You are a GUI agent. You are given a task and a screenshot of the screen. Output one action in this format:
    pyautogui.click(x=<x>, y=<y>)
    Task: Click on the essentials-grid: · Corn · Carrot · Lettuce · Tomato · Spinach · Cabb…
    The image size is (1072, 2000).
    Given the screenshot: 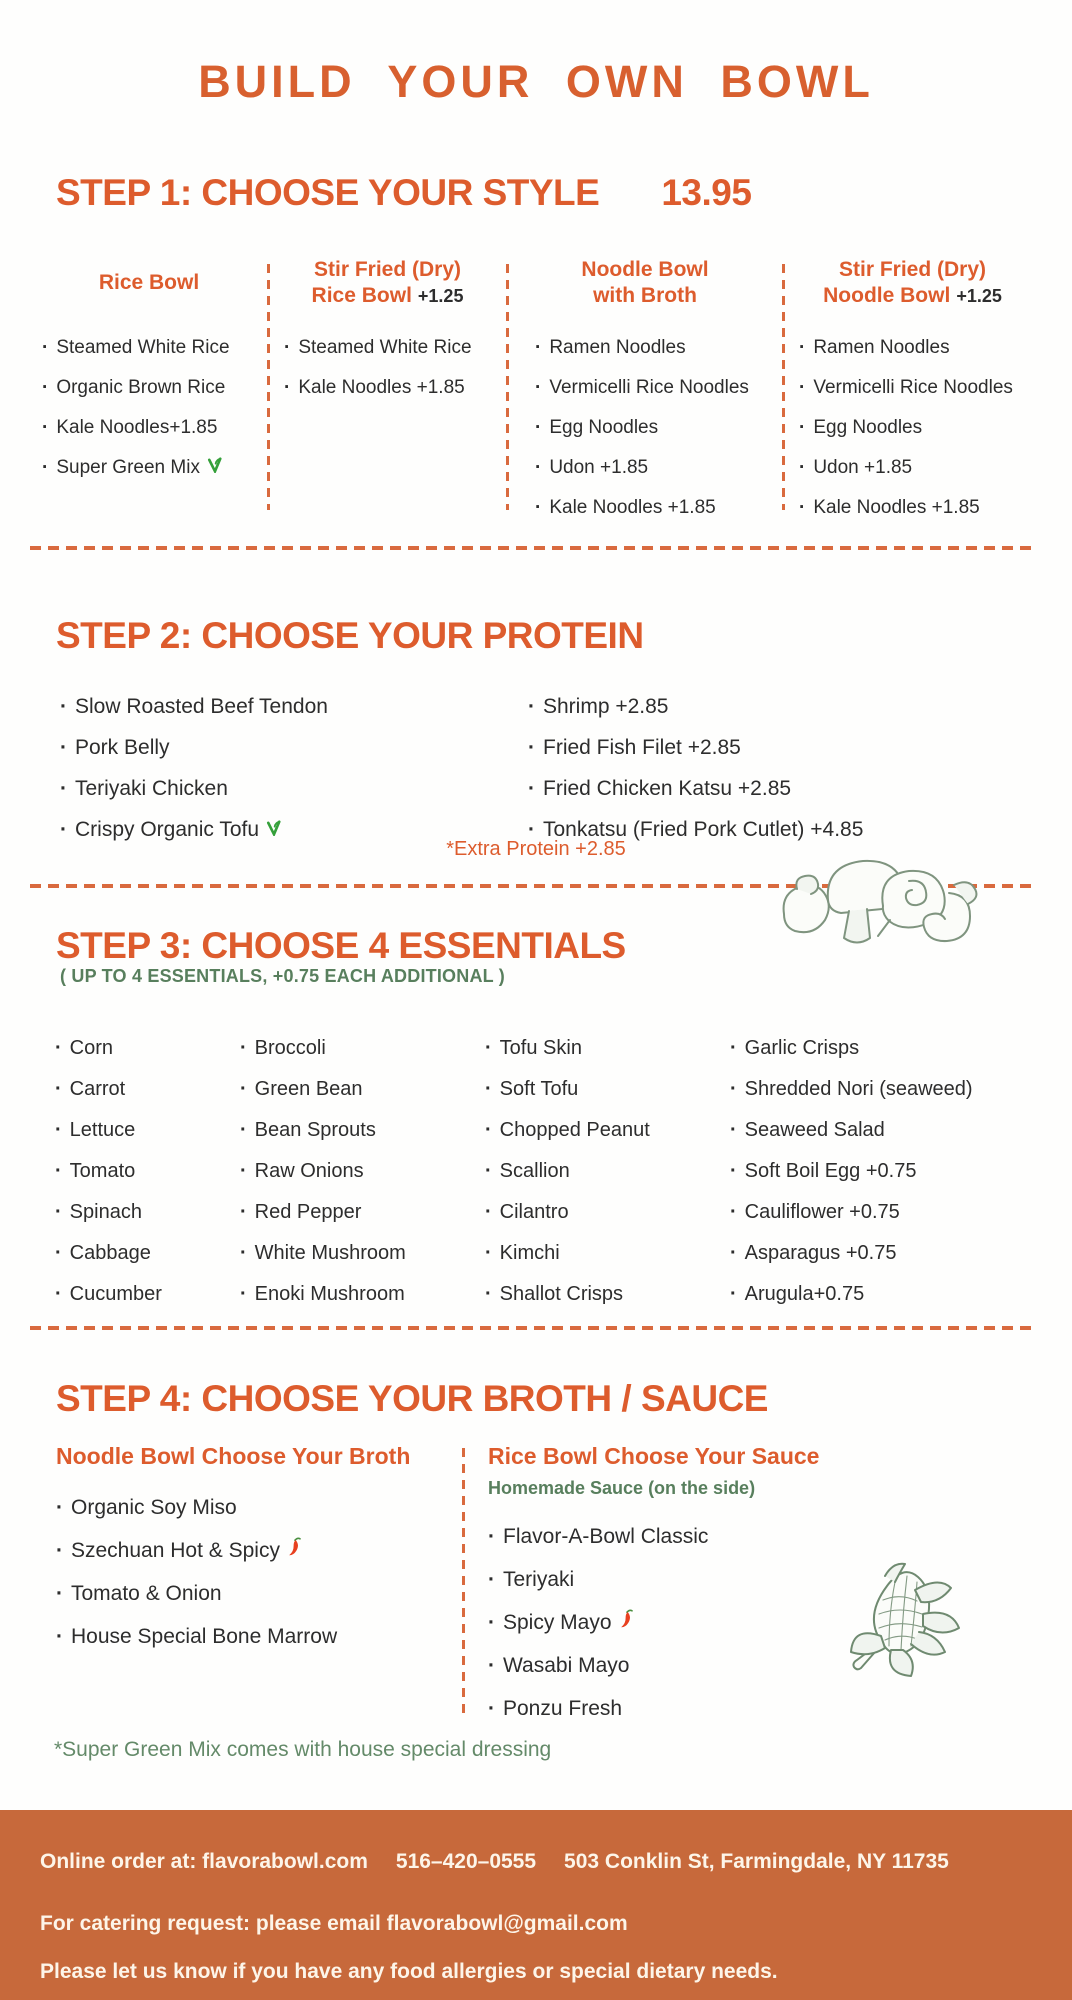 What is the action you would take?
    pyautogui.click(x=547, y=1171)
    